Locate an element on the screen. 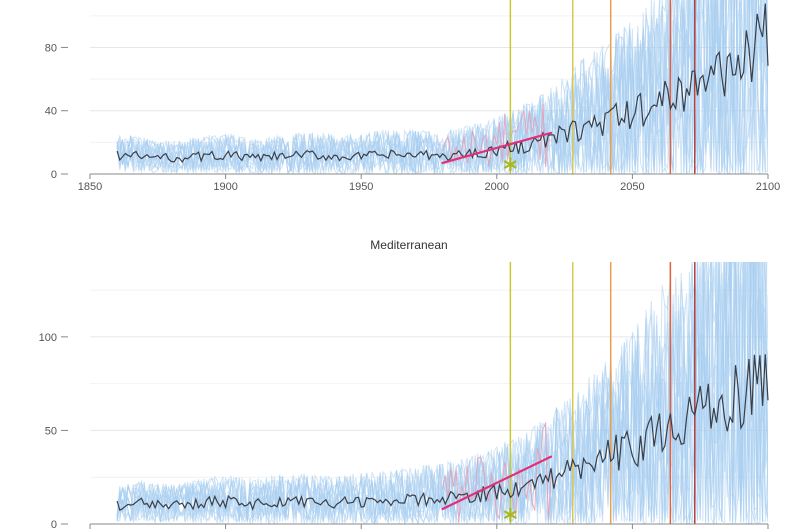  y-tick-label: 50 is located at coordinates (51, 431).